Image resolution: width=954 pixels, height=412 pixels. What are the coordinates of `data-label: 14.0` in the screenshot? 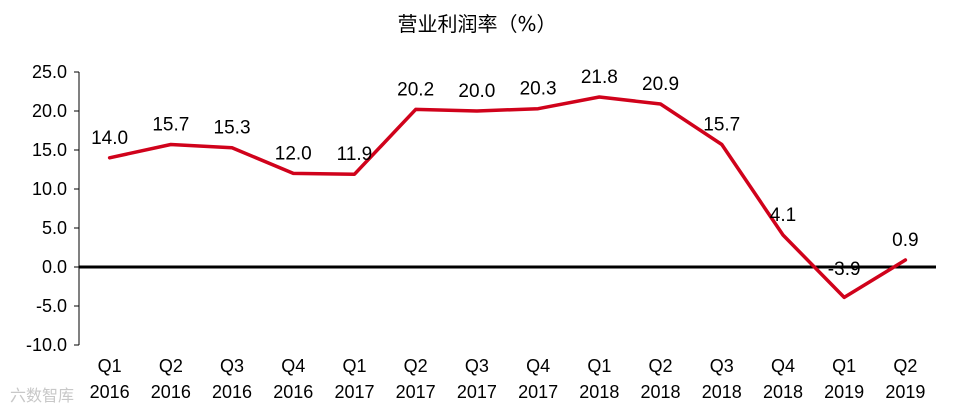 It's located at (109, 138).